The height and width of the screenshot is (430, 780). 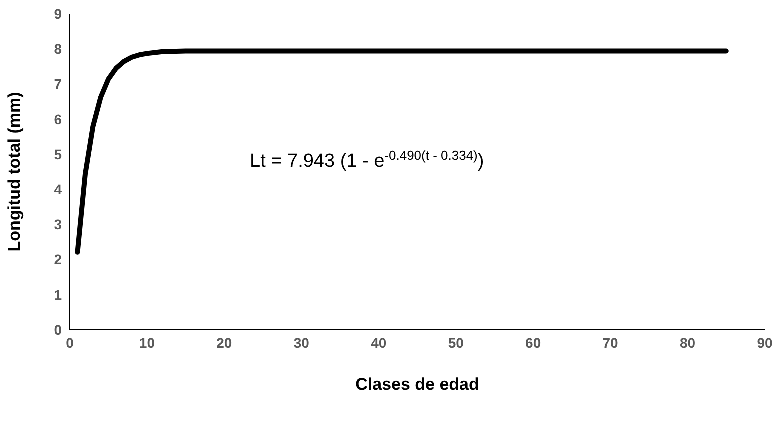 What do you see at coordinates (534, 342) in the screenshot?
I see `x-tick-label: 60` at bounding box center [534, 342].